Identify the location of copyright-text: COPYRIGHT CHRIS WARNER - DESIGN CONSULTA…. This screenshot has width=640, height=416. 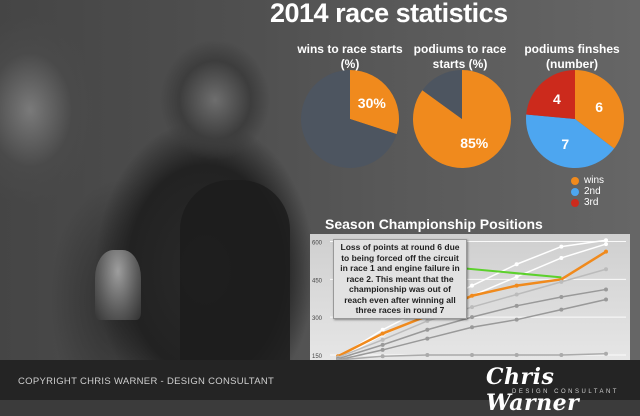
(146, 381).